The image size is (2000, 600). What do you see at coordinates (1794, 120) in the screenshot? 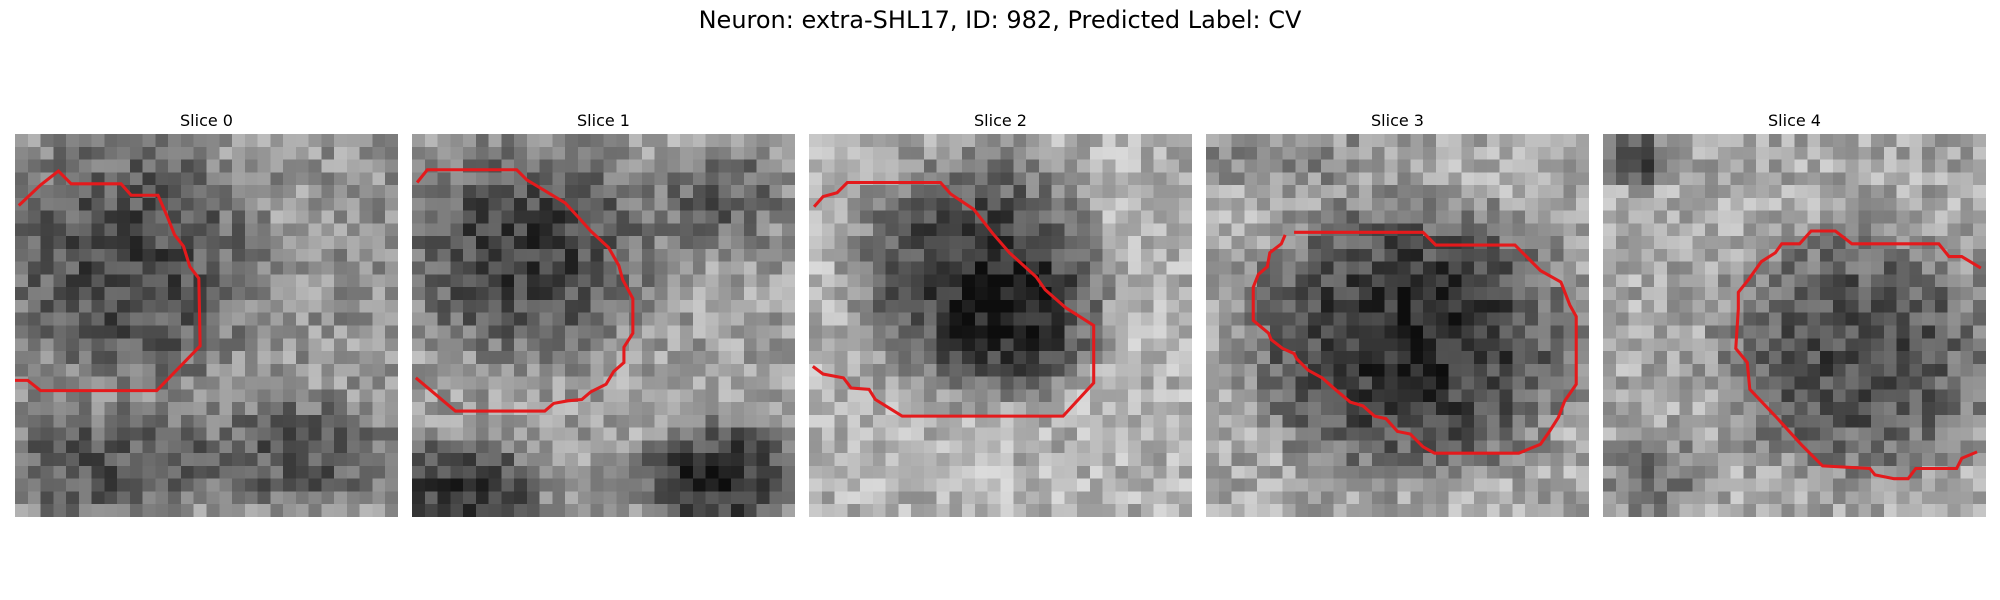
I see `slice-title-4: Slice 4` at bounding box center [1794, 120].